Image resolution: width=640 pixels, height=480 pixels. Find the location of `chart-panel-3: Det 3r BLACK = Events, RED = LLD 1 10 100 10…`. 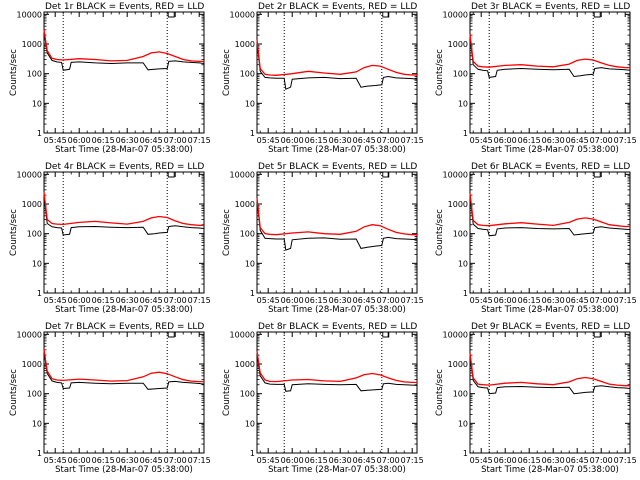

chart-panel-3: Det 3r BLACK = Events, RED = LLD 1 10 100 10… is located at coordinates (536, 78).